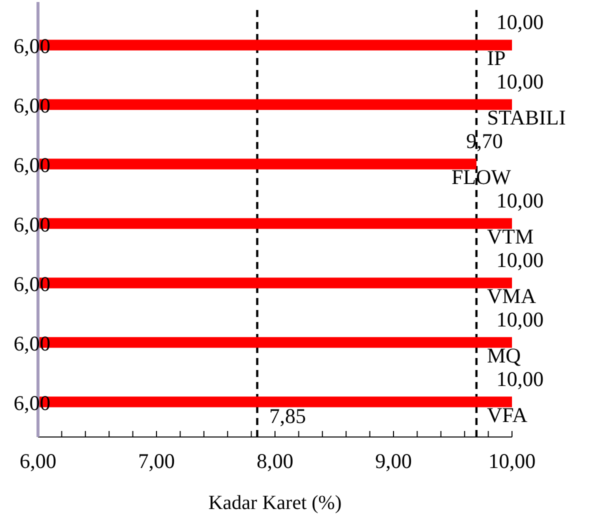 The width and height of the screenshot is (589, 521). I want to click on y-tick-label: VTM, so click(510, 236).